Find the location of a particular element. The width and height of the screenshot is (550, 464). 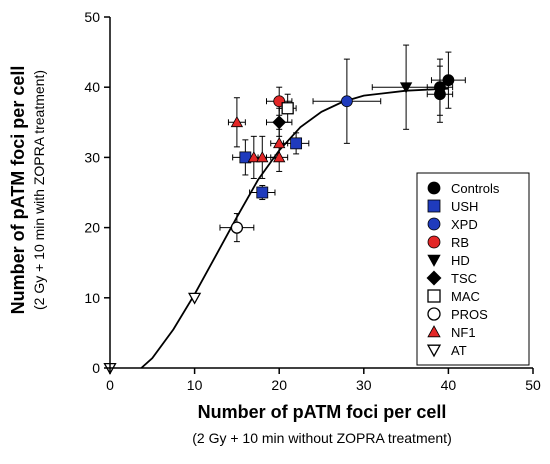

legend-marker-hd is located at coordinates (434, 260).